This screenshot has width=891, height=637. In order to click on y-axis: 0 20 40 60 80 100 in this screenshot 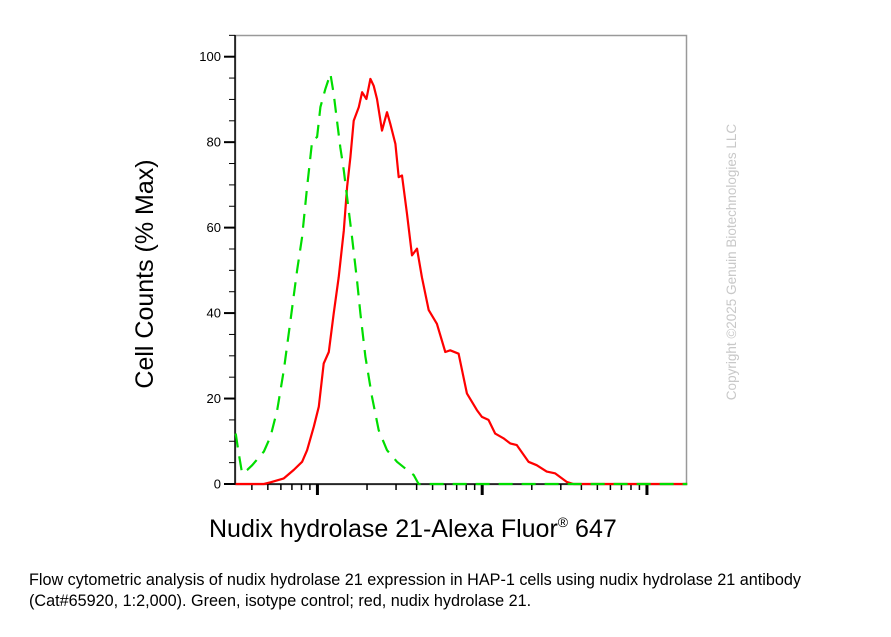, I will do `click(217, 263)`.